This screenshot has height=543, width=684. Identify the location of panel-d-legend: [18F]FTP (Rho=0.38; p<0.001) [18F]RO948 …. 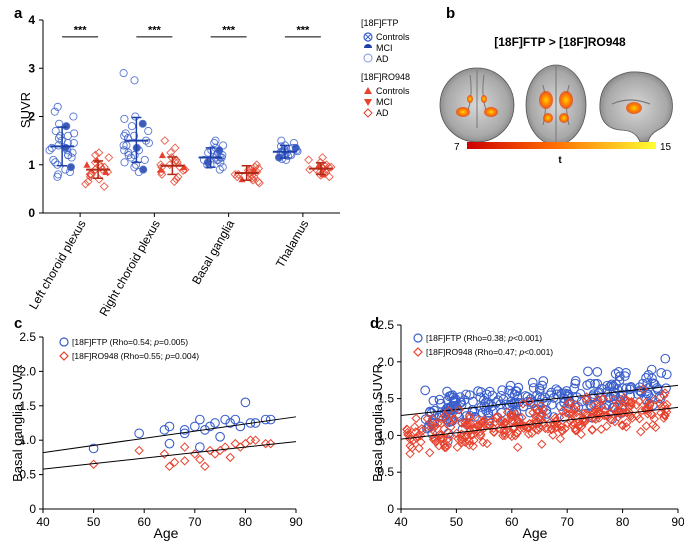
(483, 345).